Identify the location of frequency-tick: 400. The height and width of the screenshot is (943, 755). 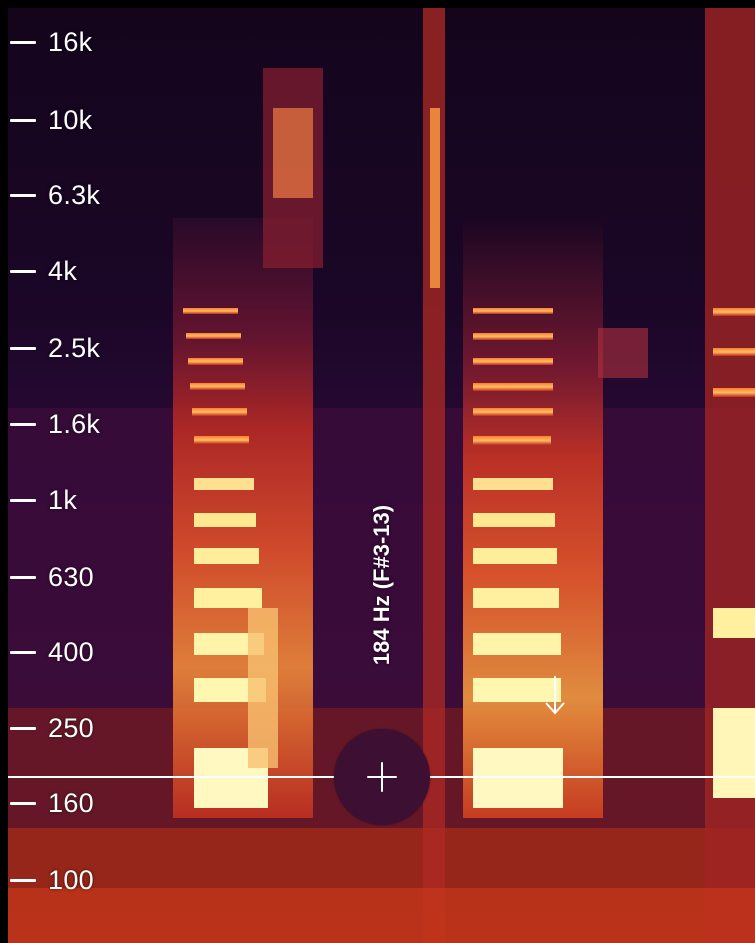
(52, 652).